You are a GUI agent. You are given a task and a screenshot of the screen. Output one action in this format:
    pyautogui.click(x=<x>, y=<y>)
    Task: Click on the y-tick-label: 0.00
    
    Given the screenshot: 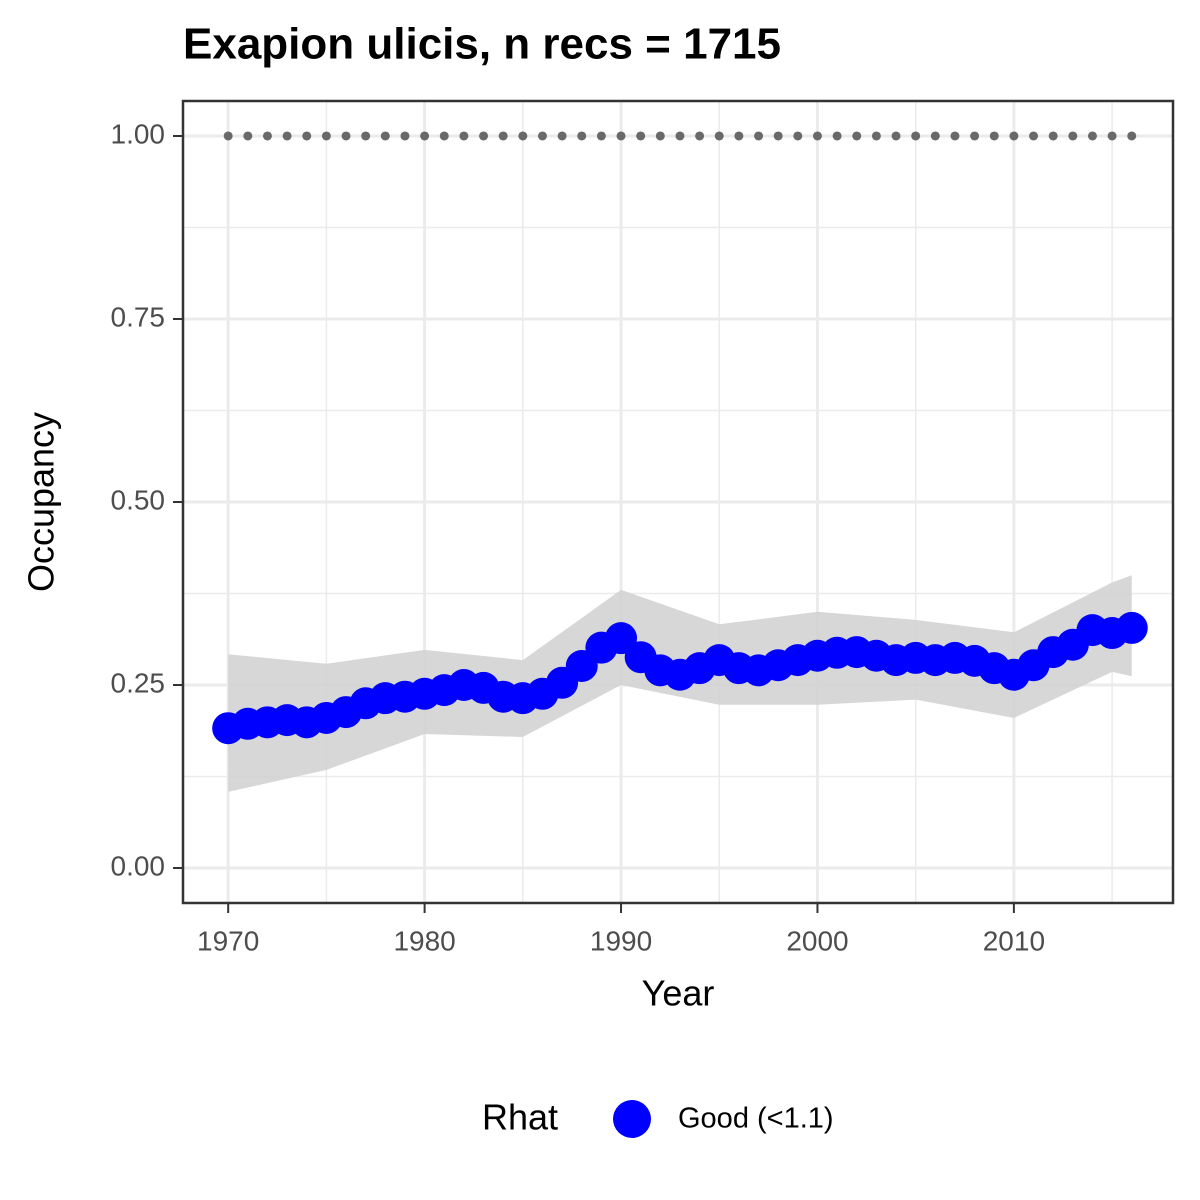 What is the action you would take?
    pyautogui.click(x=138, y=865)
    